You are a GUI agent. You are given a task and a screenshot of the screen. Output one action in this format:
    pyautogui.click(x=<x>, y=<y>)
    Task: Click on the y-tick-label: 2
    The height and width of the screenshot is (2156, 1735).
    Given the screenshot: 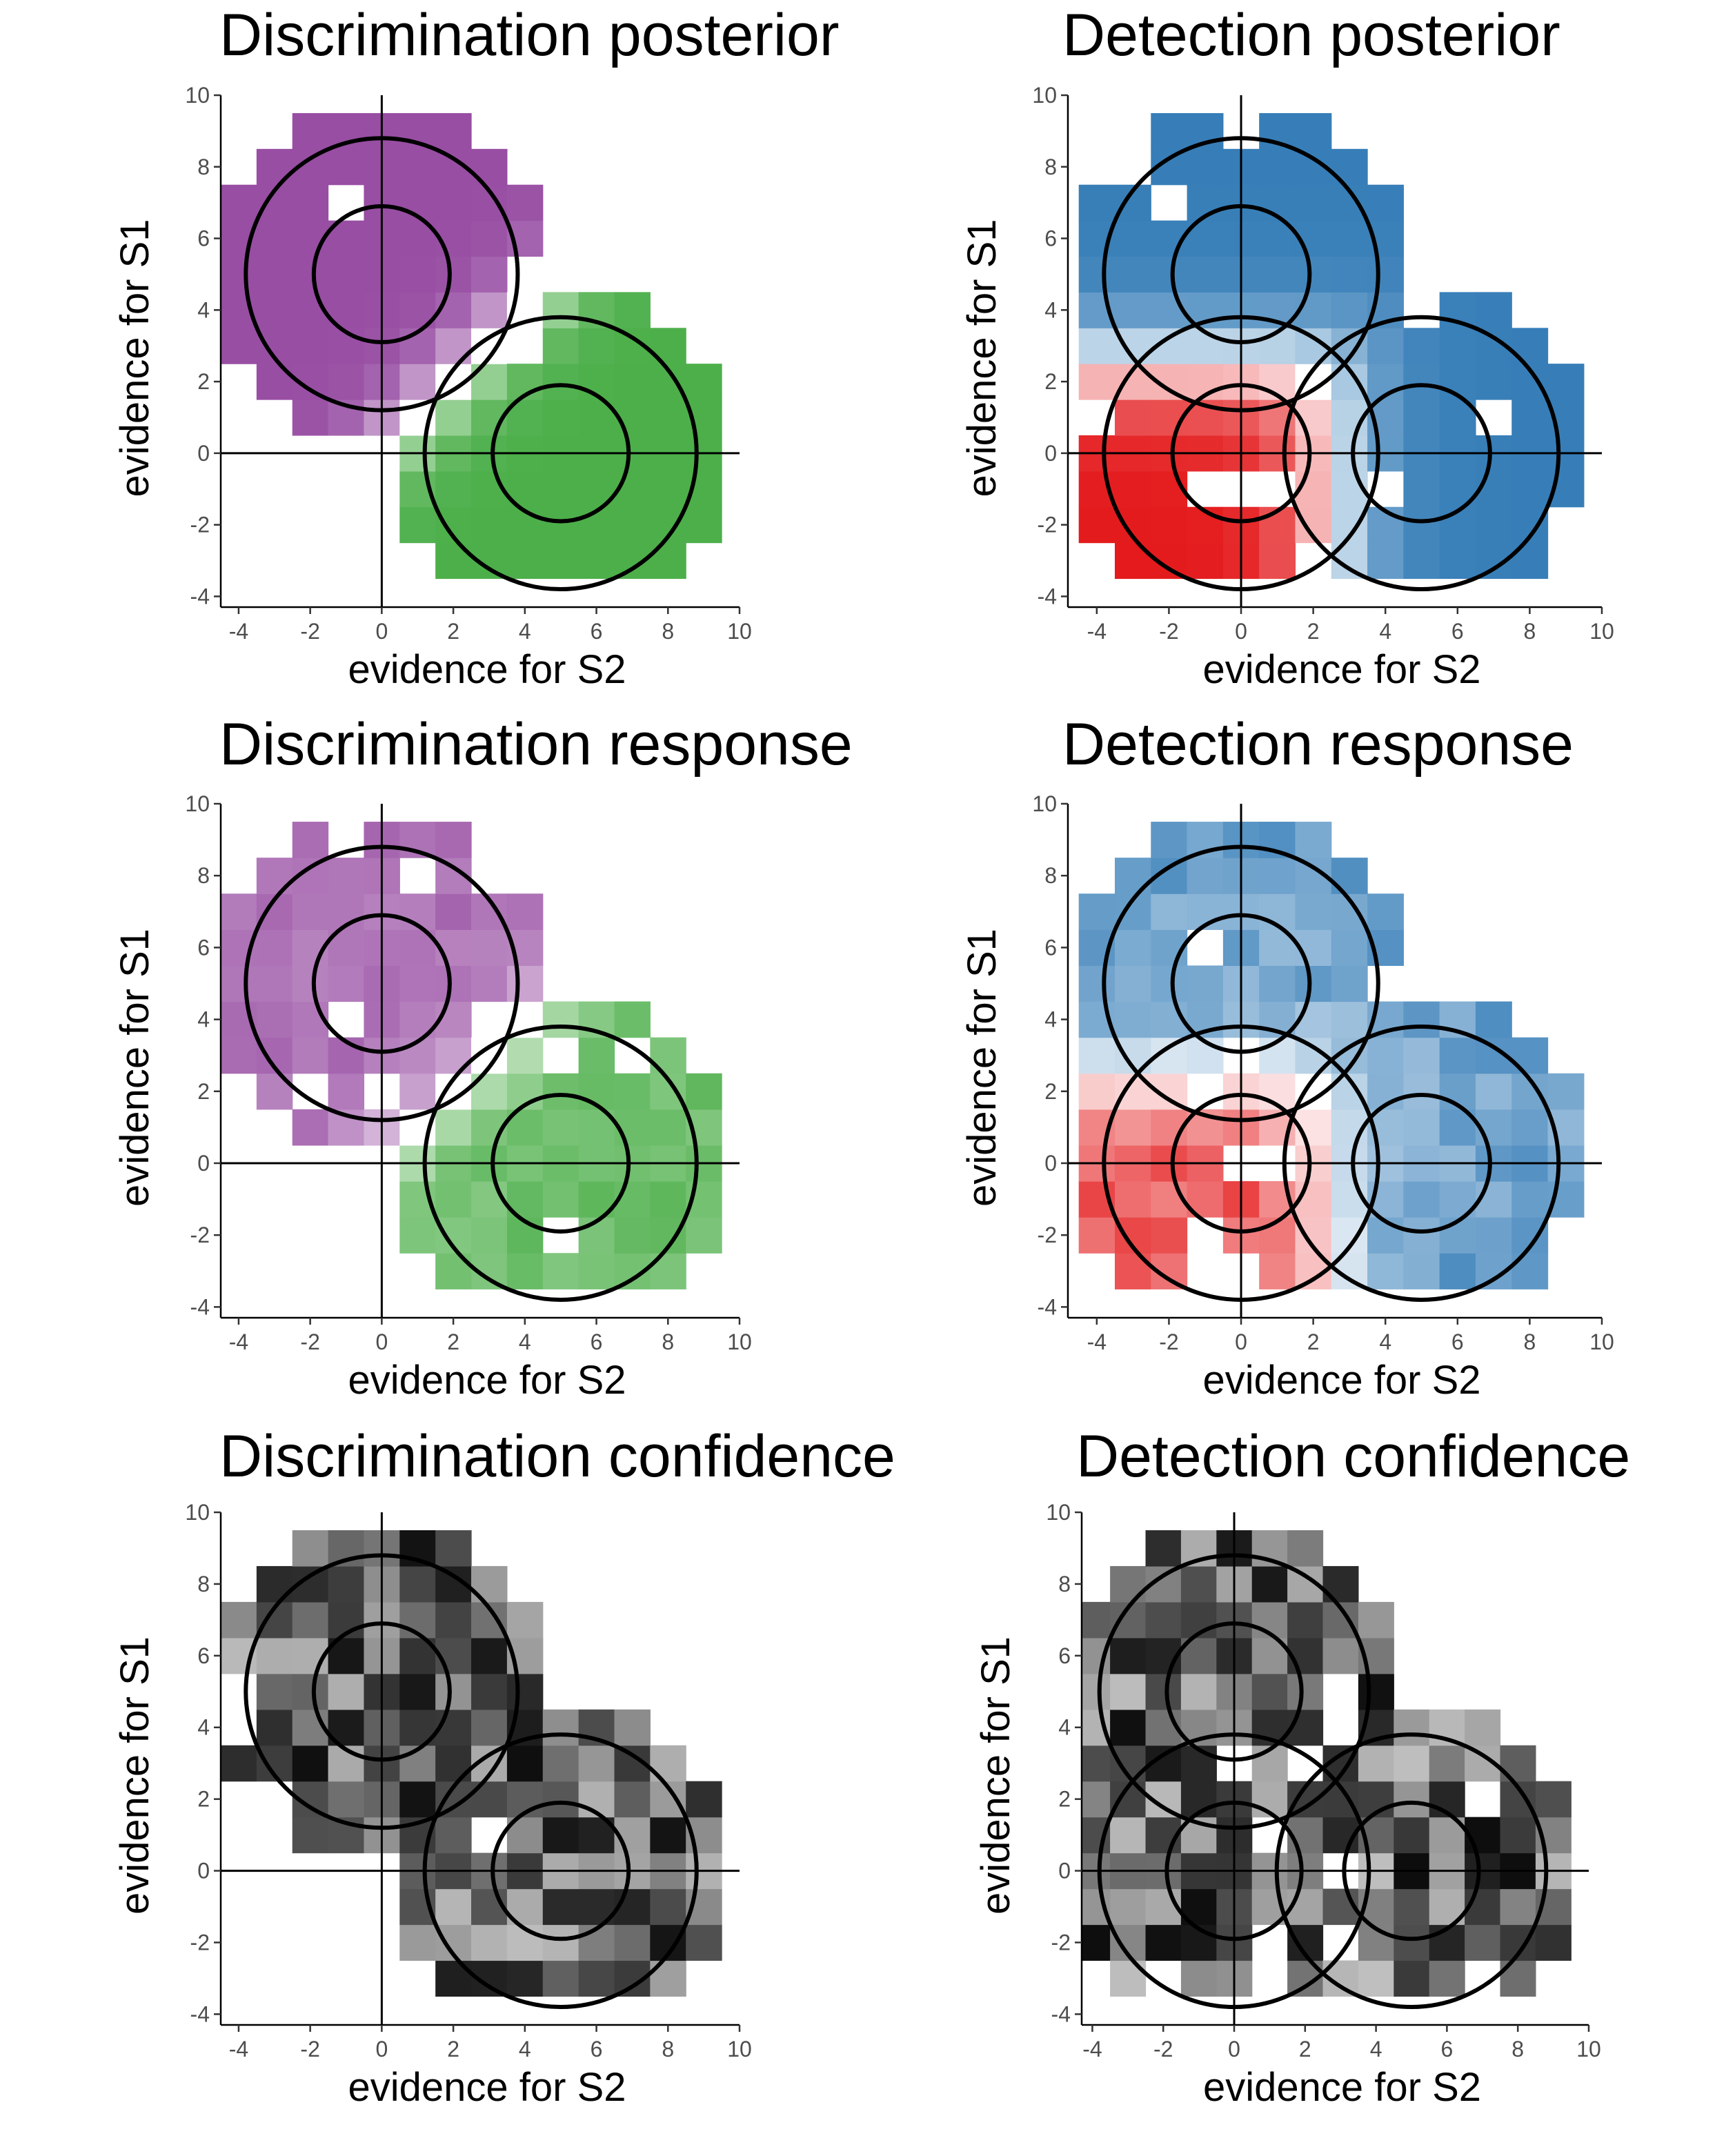 What is the action you would take?
    pyautogui.click(x=203, y=381)
    